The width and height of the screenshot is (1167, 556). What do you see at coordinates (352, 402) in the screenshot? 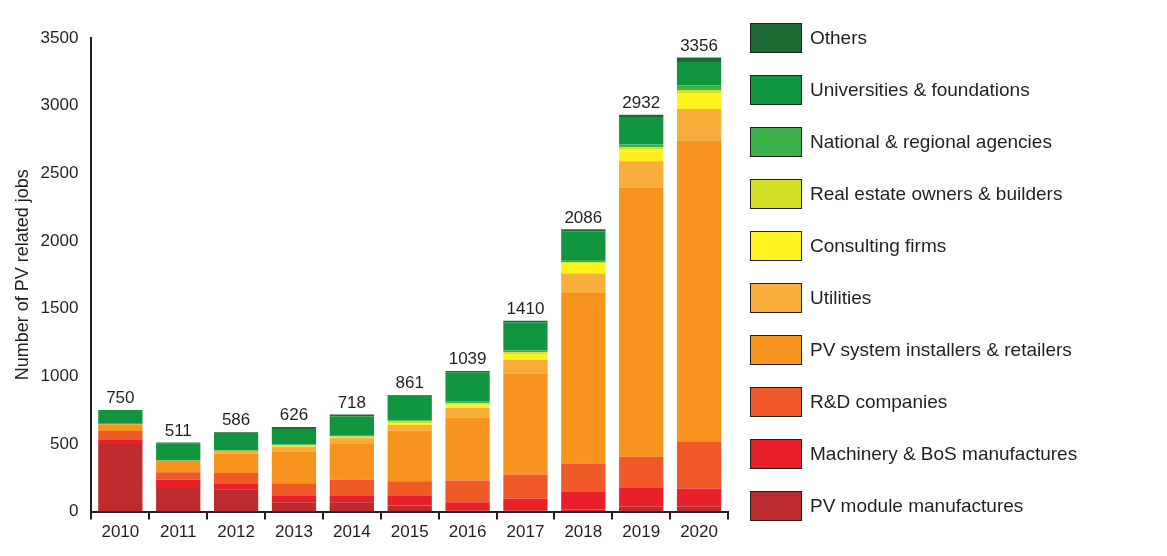
I see `total-label: 718` at bounding box center [352, 402].